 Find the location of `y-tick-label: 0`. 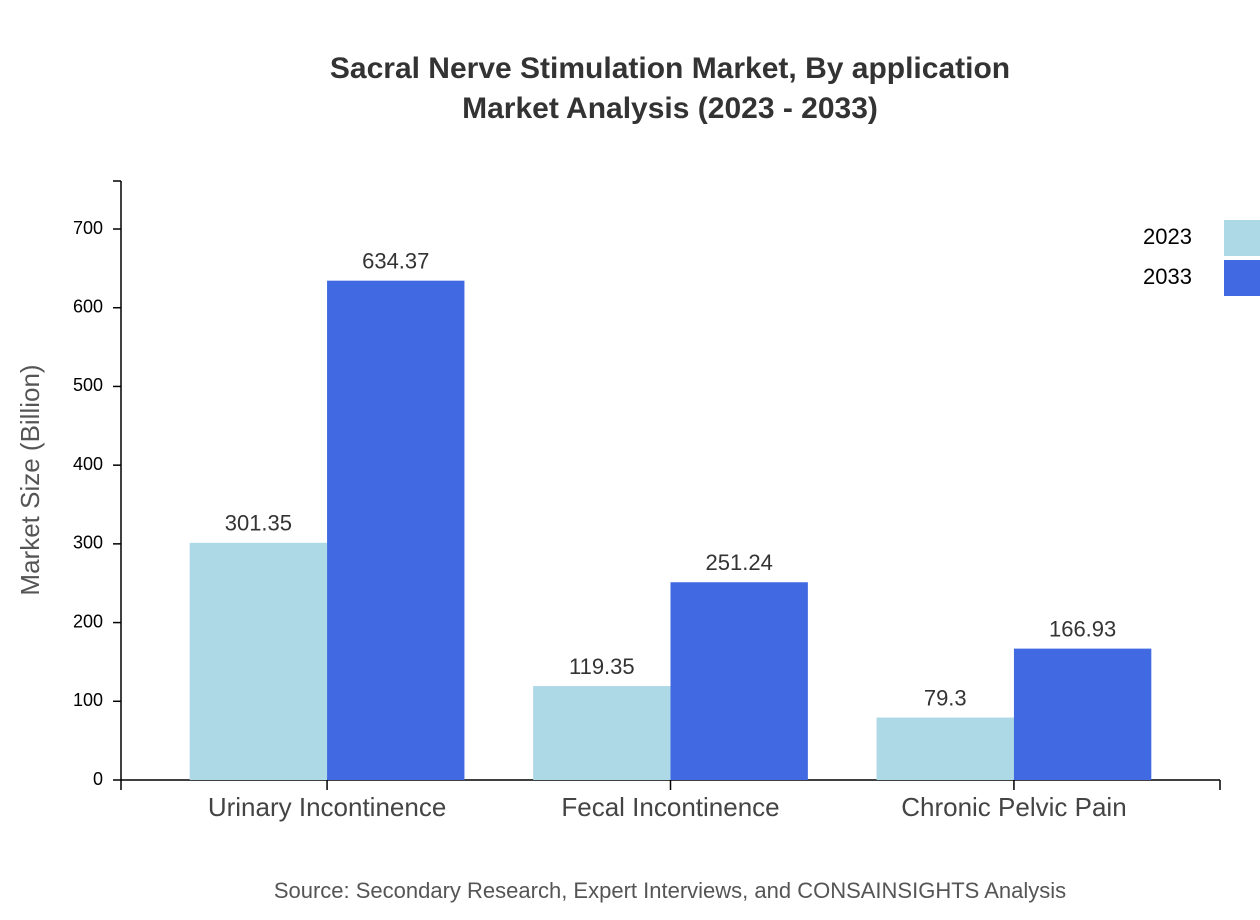

y-tick-label: 0 is located at coordinates (98, 779).